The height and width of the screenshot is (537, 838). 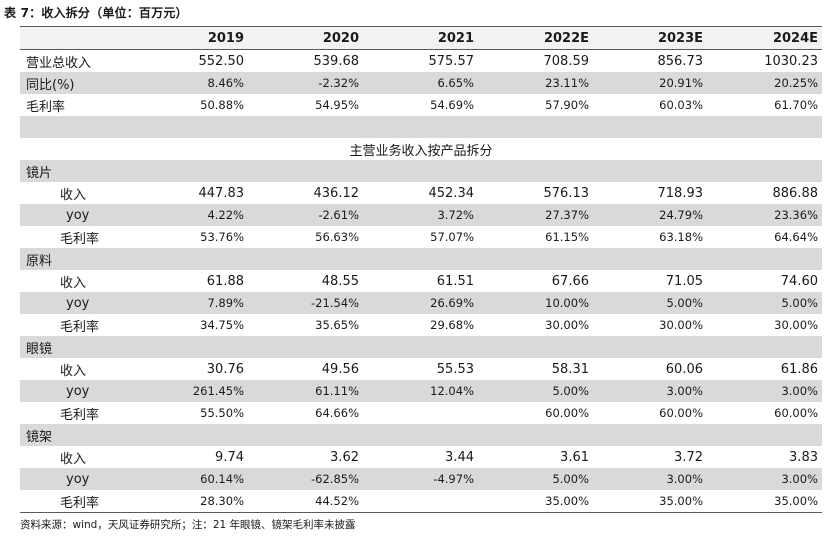 I want to click on value-cell: 63.18%, so click(x=650, y=237).